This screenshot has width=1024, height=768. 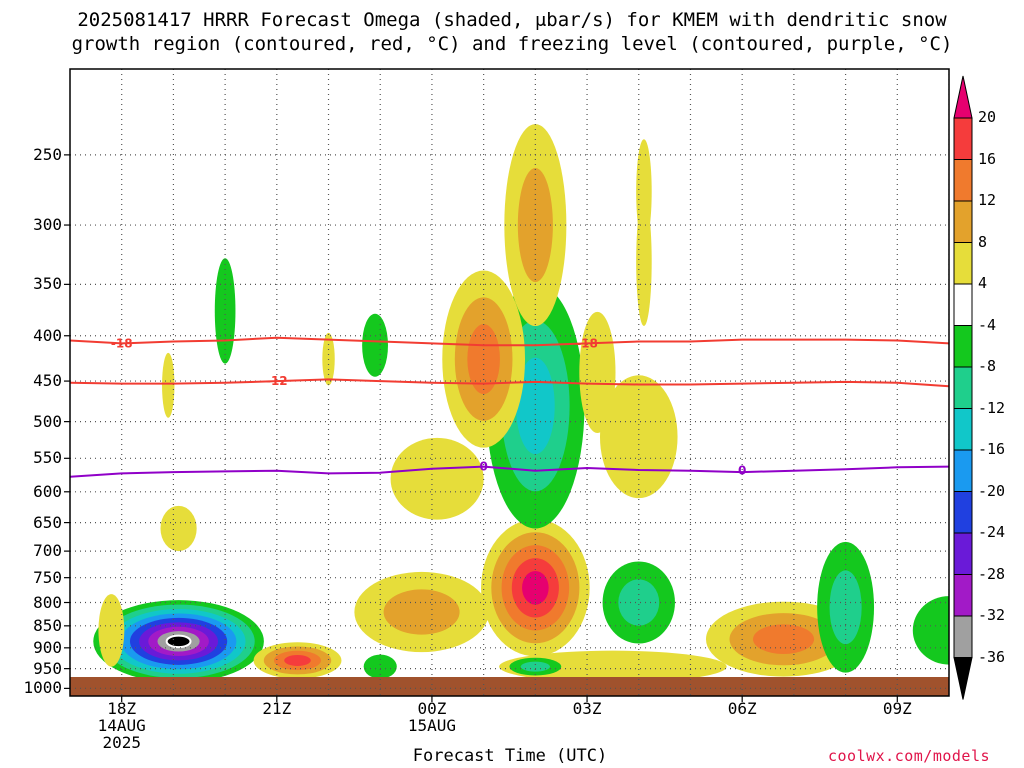 I want to click on x-tick-label: 18Z, so click(x=122, y=708).